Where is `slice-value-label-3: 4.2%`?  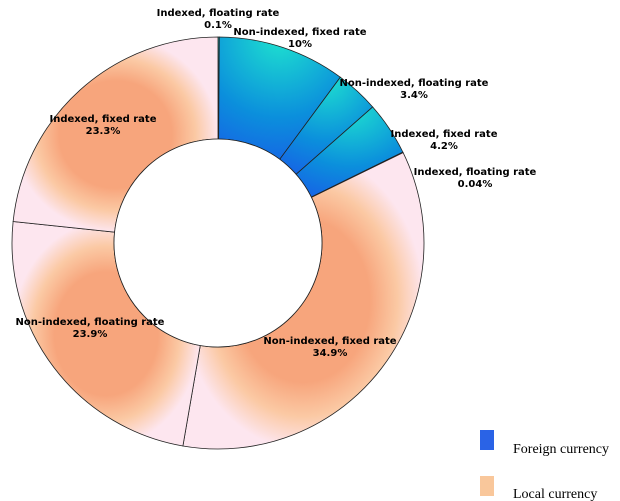
slice-value-label-3: 4.2% is located at coordinates (444, 146).